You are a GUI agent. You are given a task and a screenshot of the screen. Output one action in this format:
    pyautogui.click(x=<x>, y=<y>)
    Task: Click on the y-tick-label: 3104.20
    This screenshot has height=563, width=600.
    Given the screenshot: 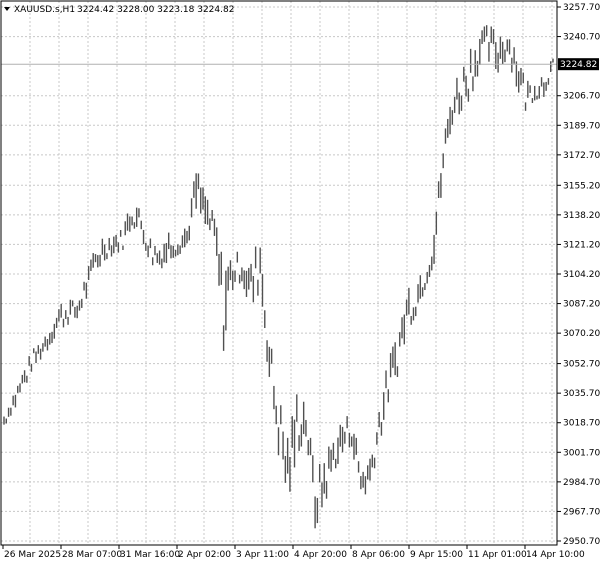 What is the action you would take?
    pyautogui.click(x=581, y=275)
    